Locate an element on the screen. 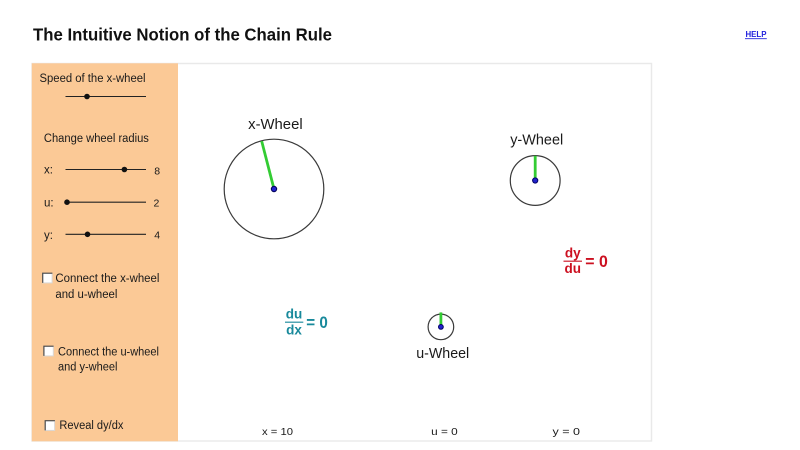 The image size is (800, 450). svg-text: Connect the u-wheel is located at coordinates (108, 352).